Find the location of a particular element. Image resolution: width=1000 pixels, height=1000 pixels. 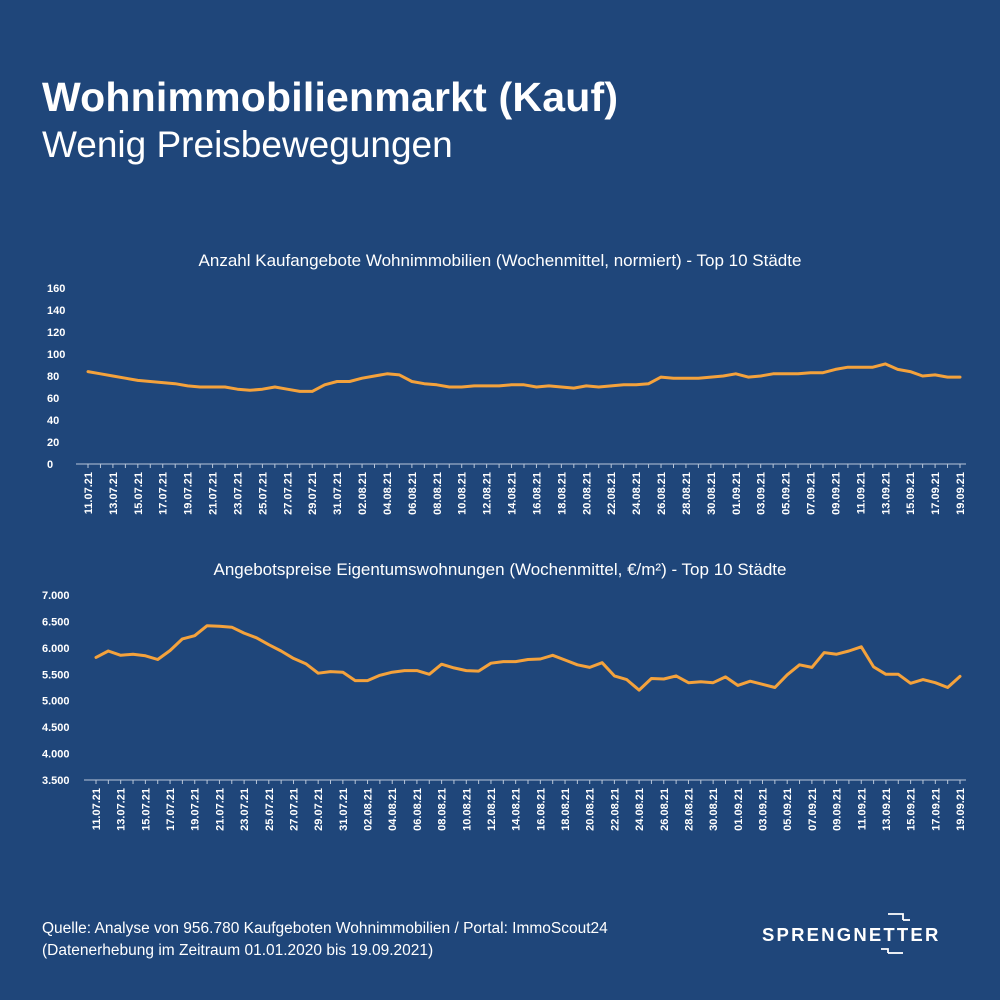

x-tick-label: 17.07.21 is located at coordinates (164, 493).